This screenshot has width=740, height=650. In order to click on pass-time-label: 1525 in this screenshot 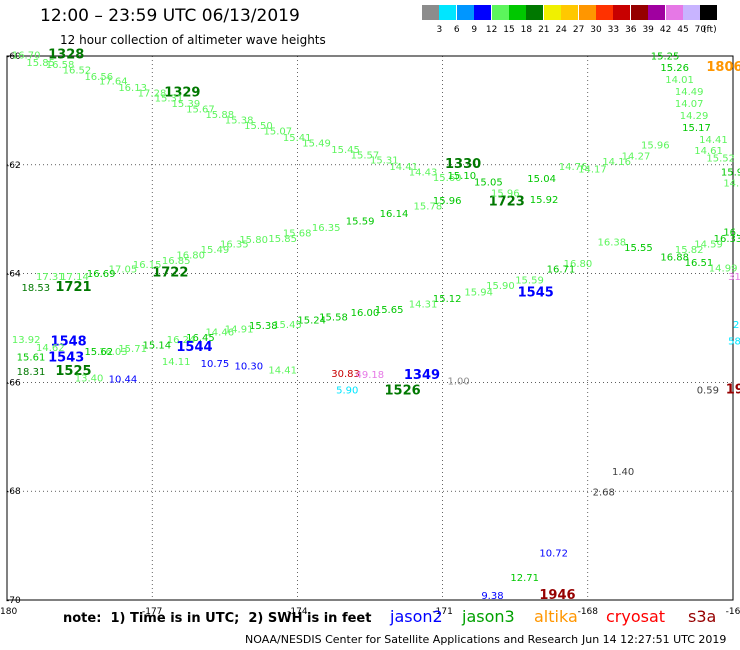, I will do `click(73, 371)`.